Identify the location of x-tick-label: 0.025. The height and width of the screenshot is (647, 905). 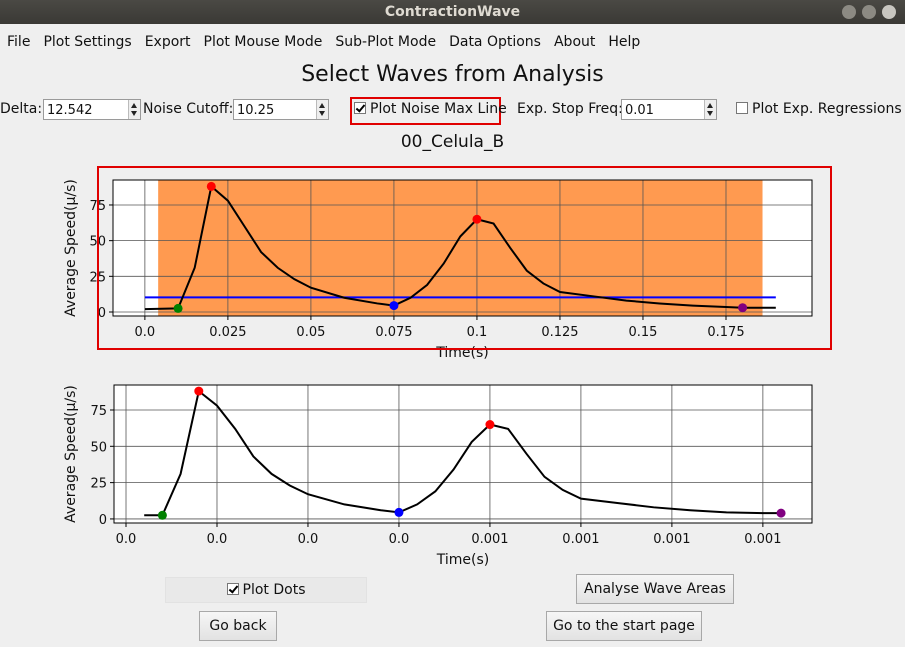
(227, 332).